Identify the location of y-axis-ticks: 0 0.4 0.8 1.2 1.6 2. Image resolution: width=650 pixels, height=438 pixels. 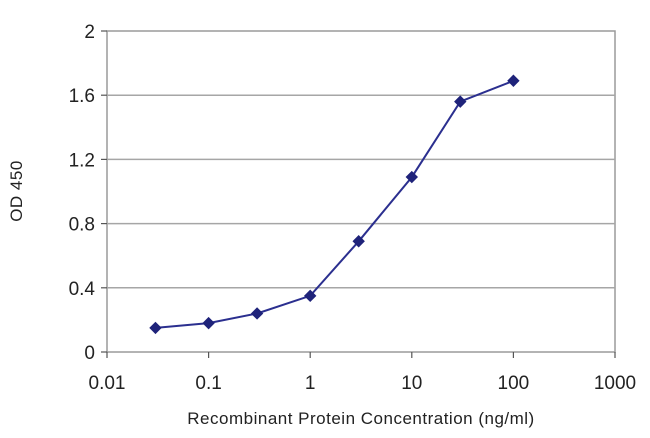
(88, 193).